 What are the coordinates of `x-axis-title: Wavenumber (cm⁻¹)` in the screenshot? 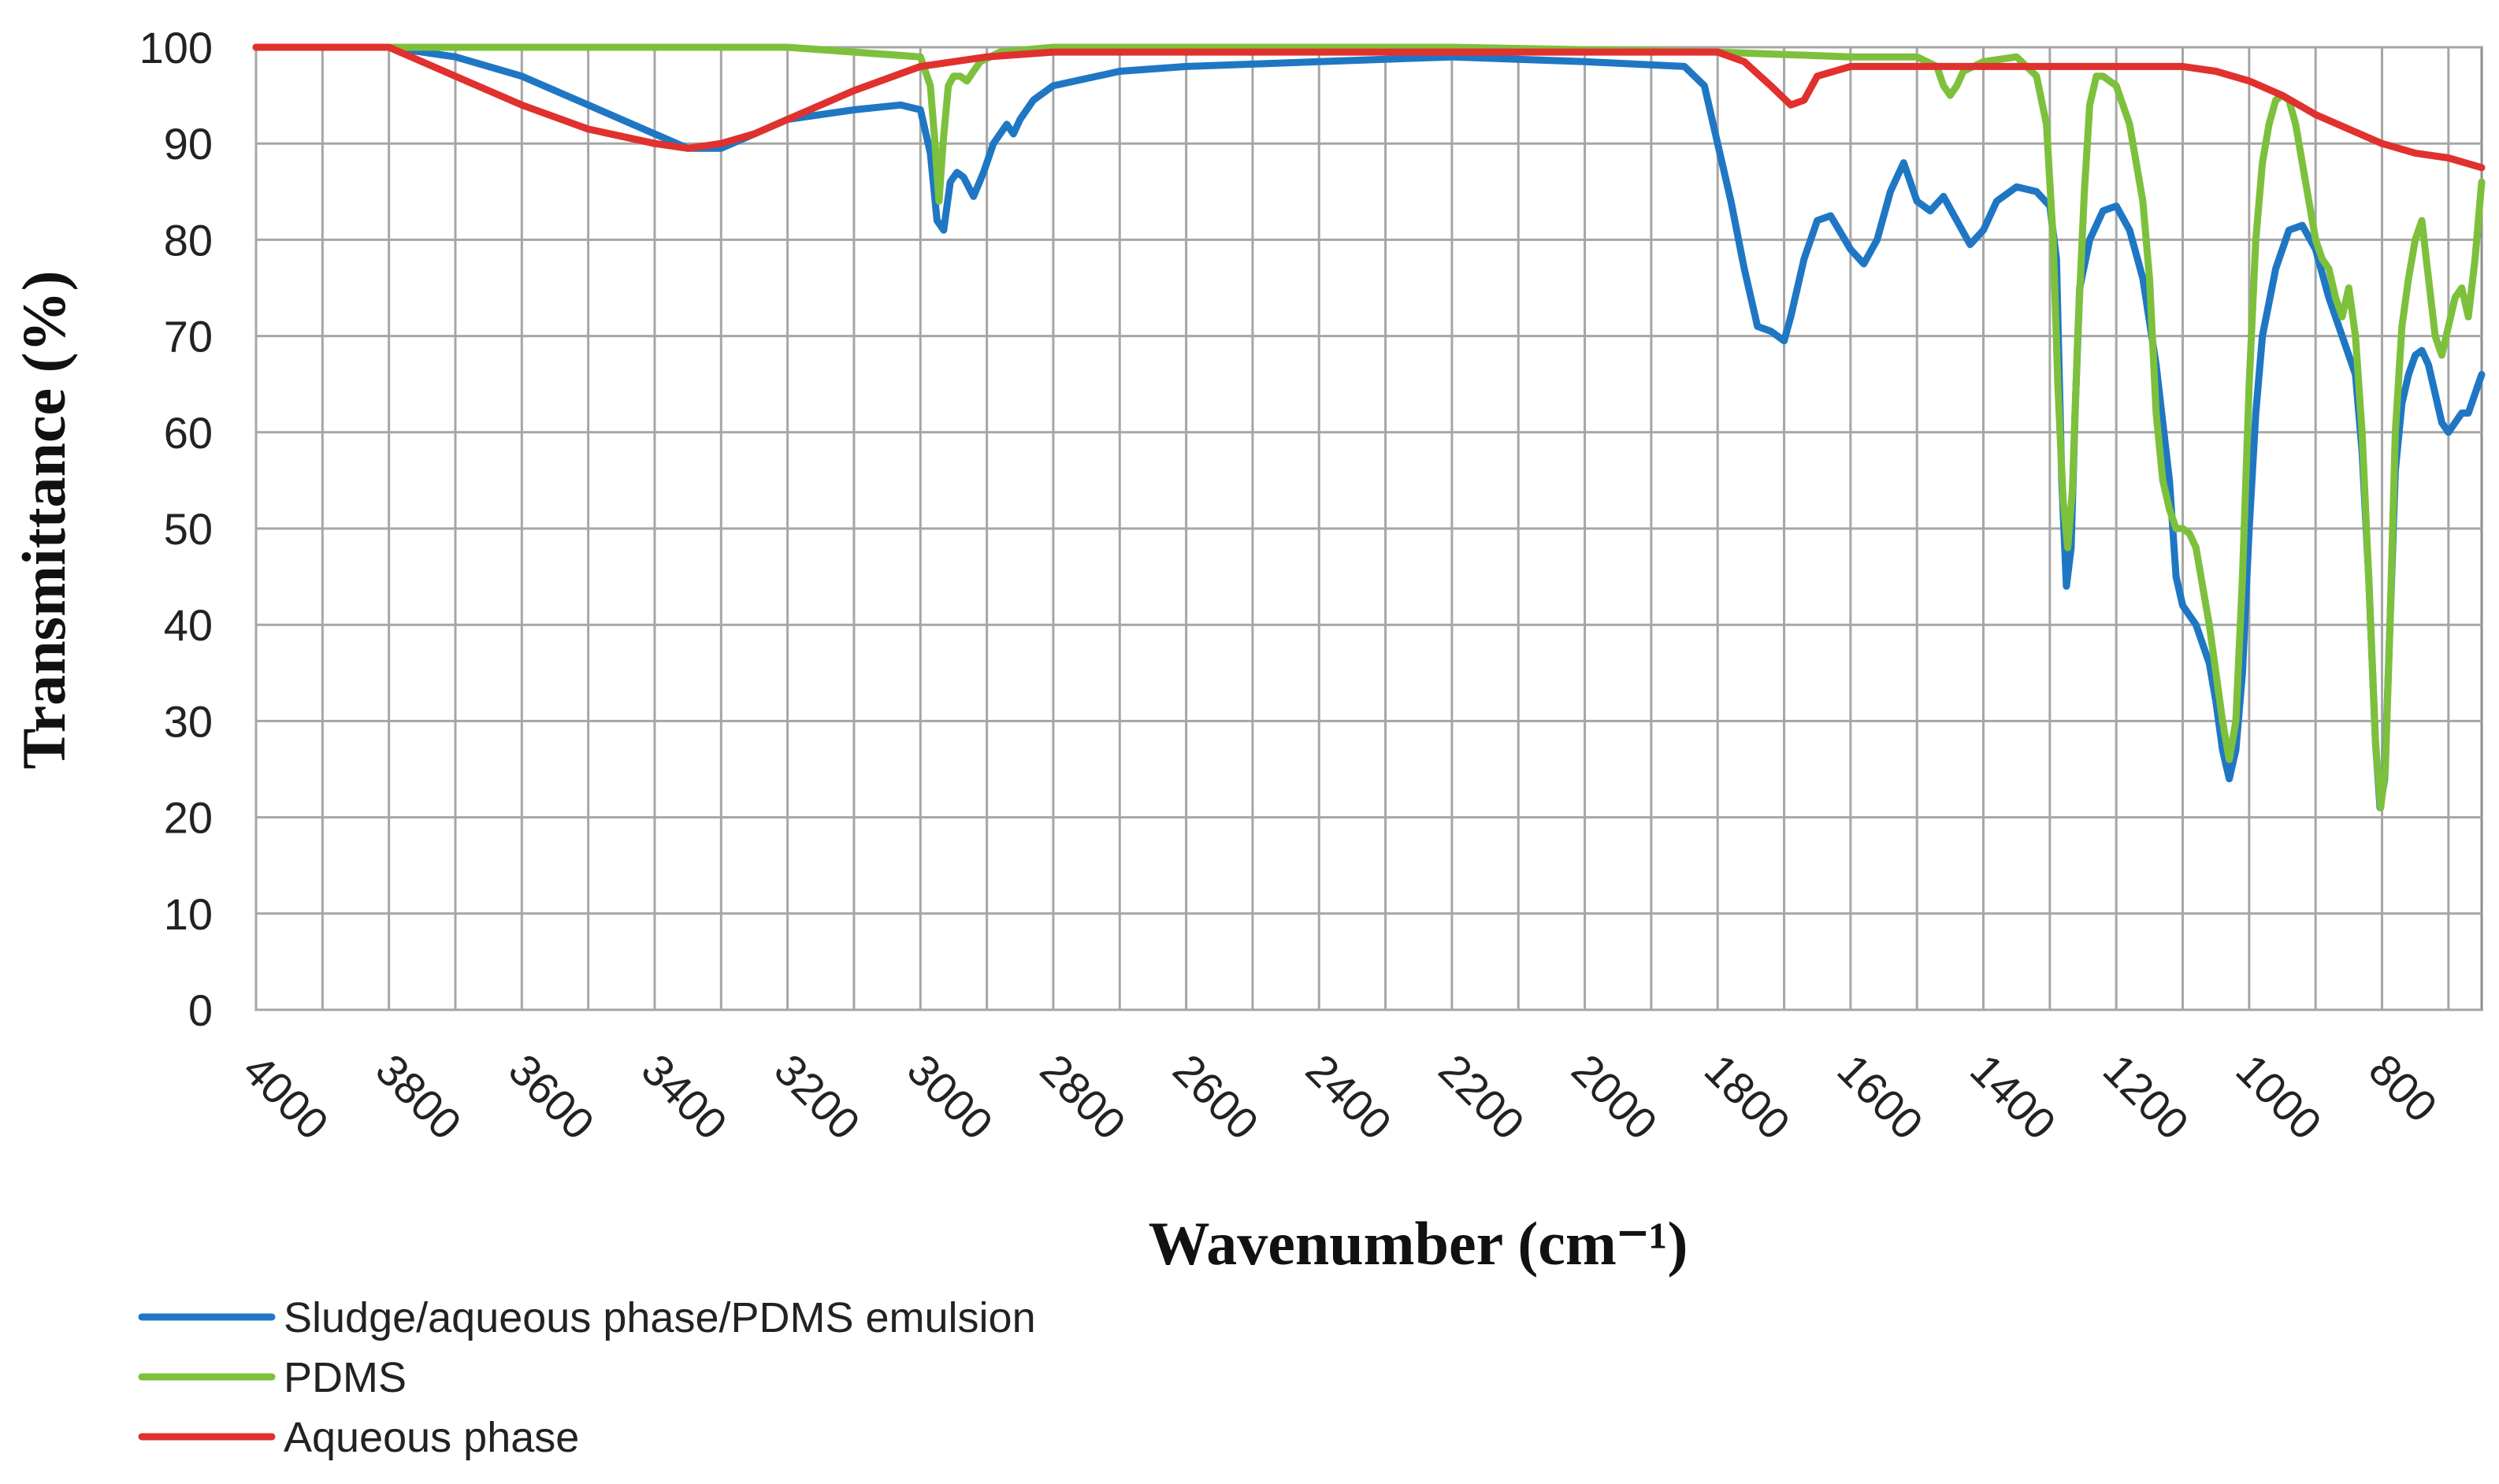 It's located at (1418, 1244).